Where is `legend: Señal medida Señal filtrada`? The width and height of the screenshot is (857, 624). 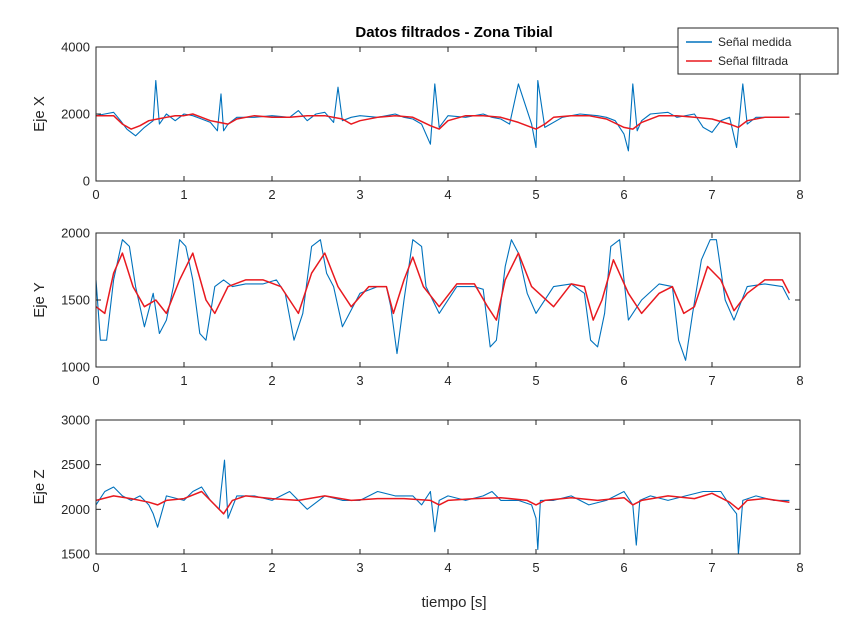 legend: Señal medida Señal filtrada is located at coordinates (758, 51).